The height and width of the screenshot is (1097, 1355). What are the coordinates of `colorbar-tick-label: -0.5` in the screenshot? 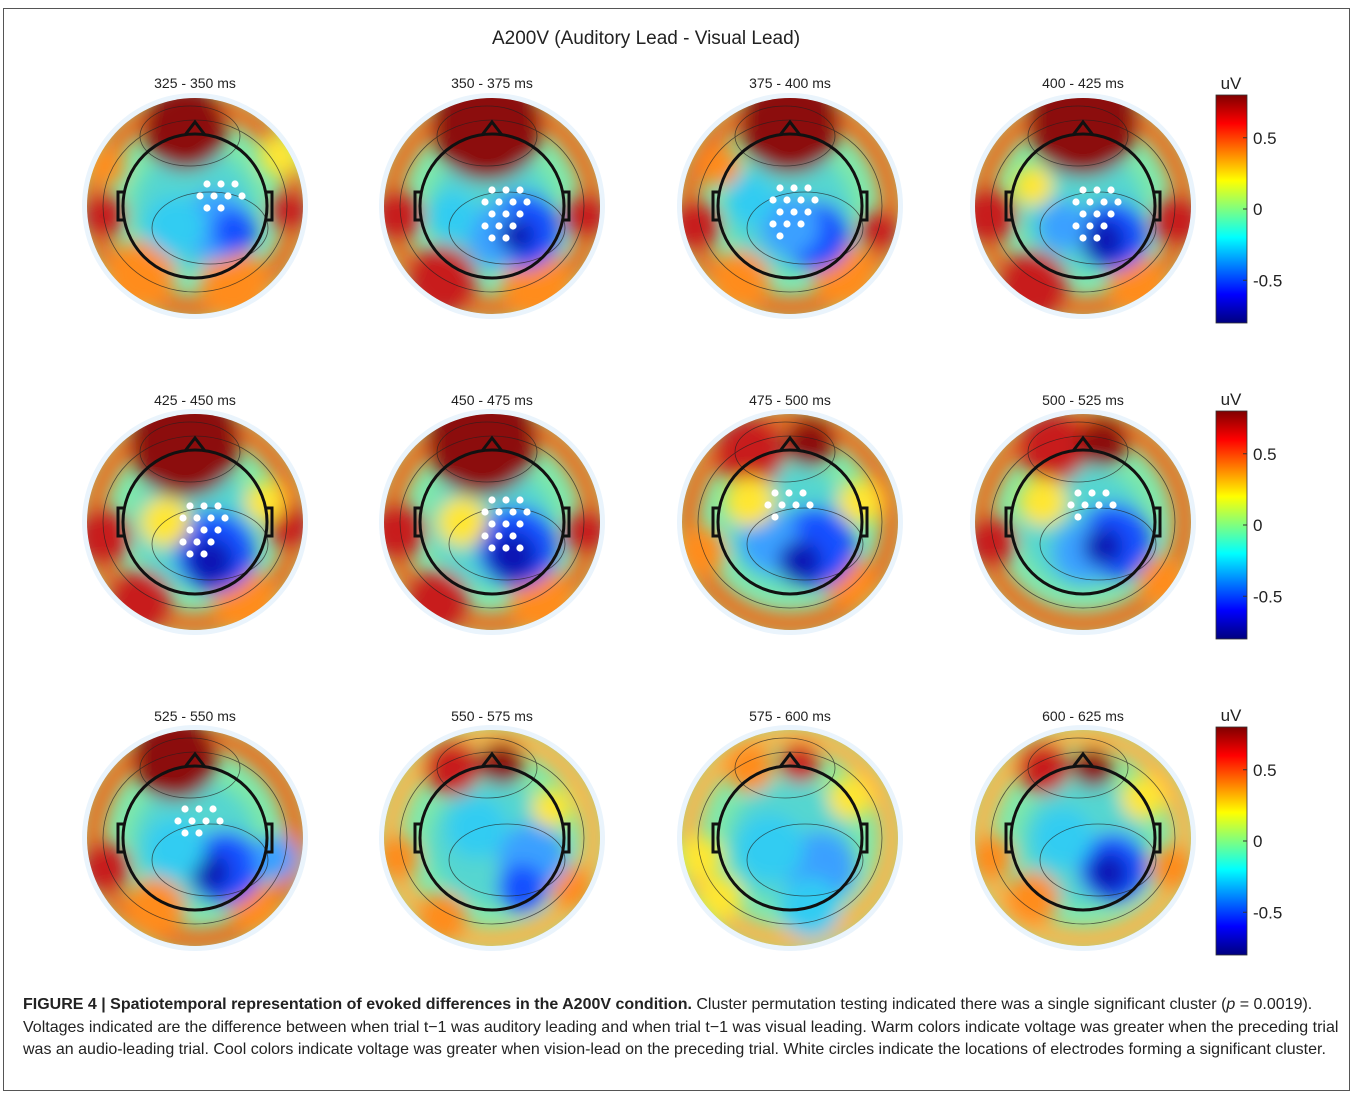 It's located at (1267, 280).